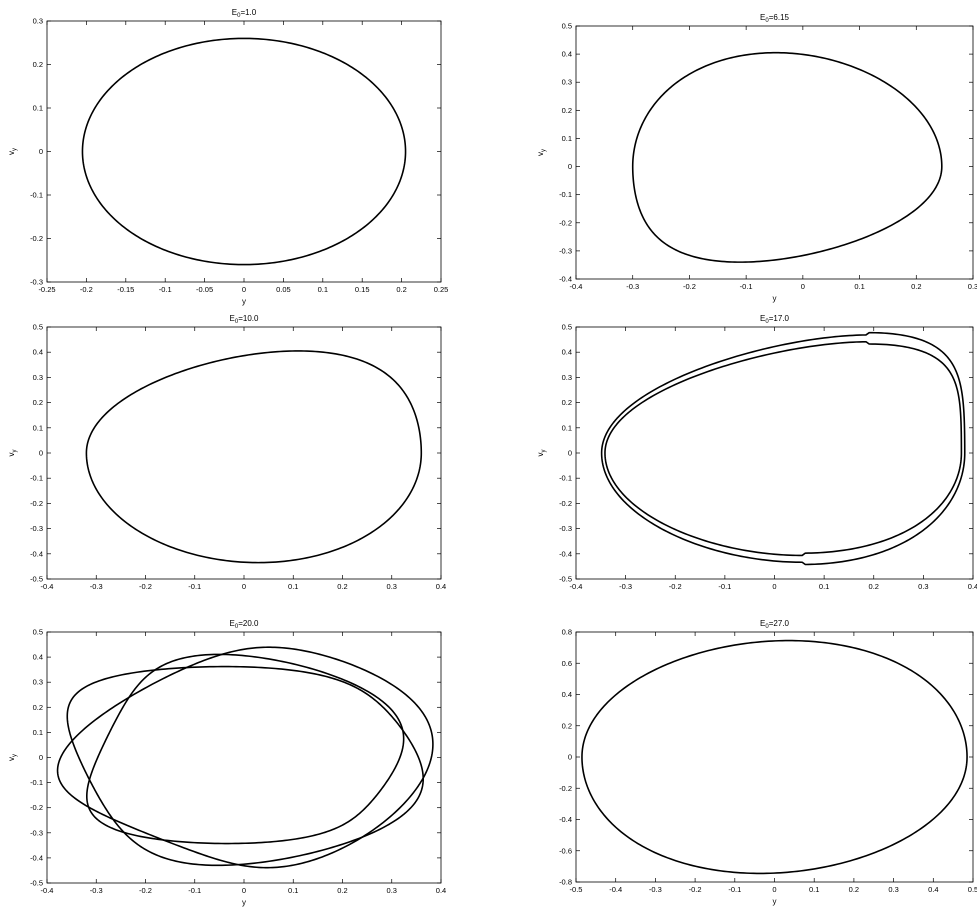 This screenshot has width=977, height=909. I want to click on x-tick-label: -0.15, so click(125, 289).